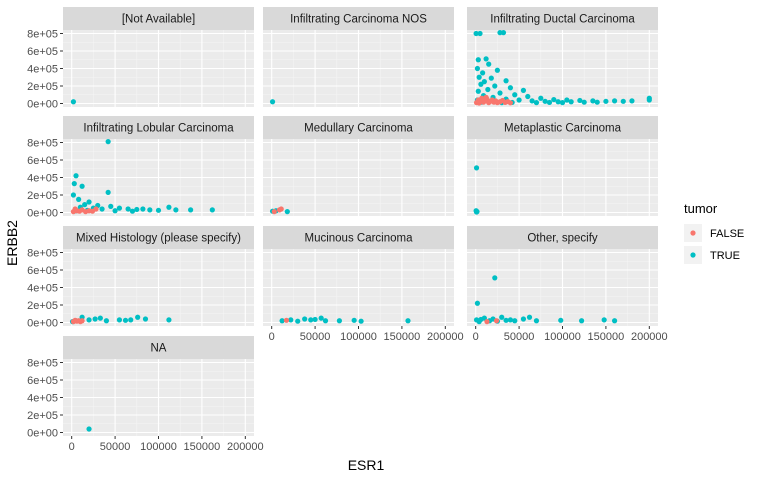  I want to click on facet-panel: Other, specify 0 50000 100000 150000 200000, so click(567, 284).